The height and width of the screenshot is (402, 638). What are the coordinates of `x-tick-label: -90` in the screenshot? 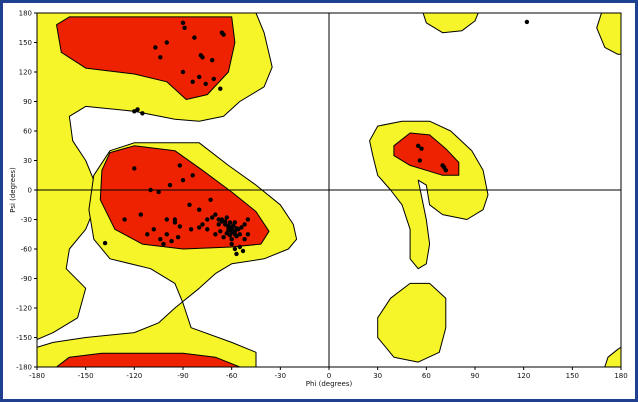 It's located at (182, 376).